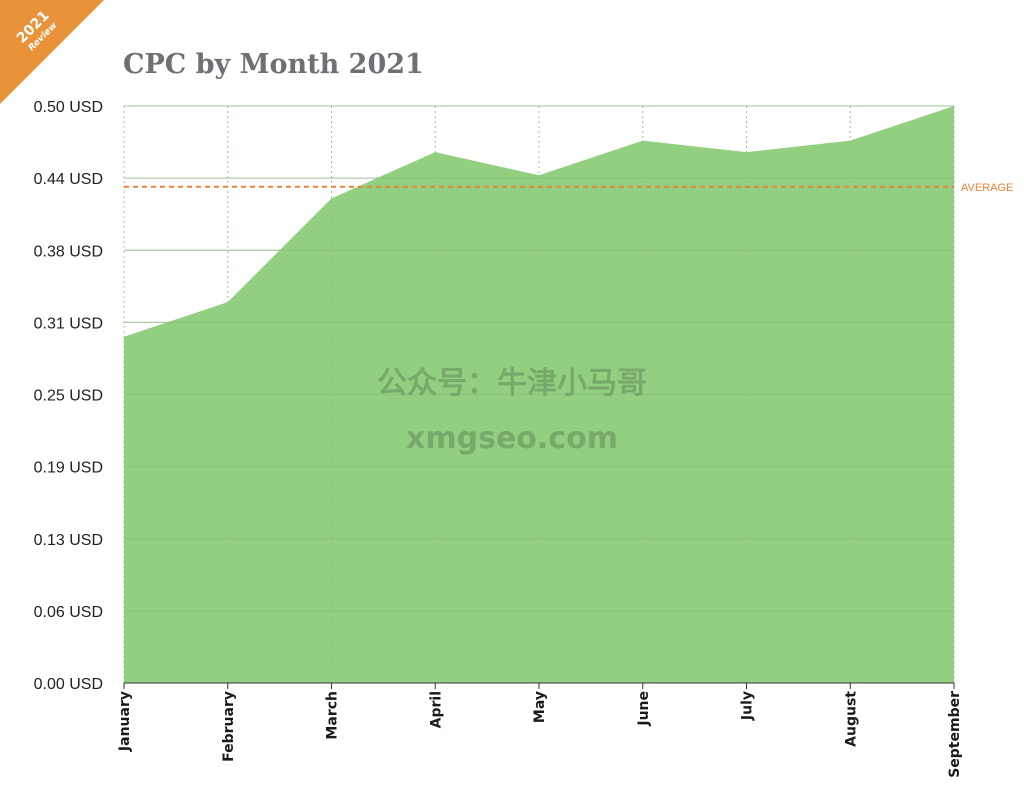 This screenshot has height=810, width=1024. What do you see at coordinates (540, 707) in the screenshot?
I see `x-tick-label: May` at bounding box center [540, 707].